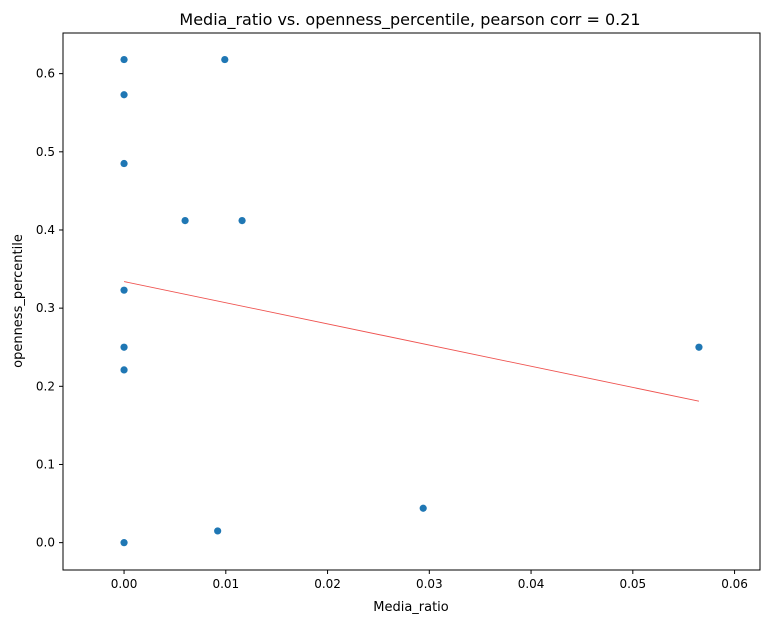 The height and width of the screenshot is (624, 772). I want to click on x-tick-label: 0.02, so click(327, 584).